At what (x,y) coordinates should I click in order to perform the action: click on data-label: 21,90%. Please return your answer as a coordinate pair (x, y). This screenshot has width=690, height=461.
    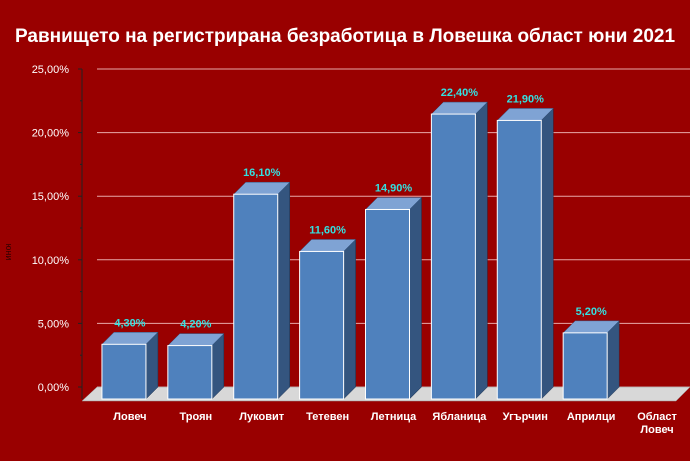
    Looking at the image, I should click on (526, 99).